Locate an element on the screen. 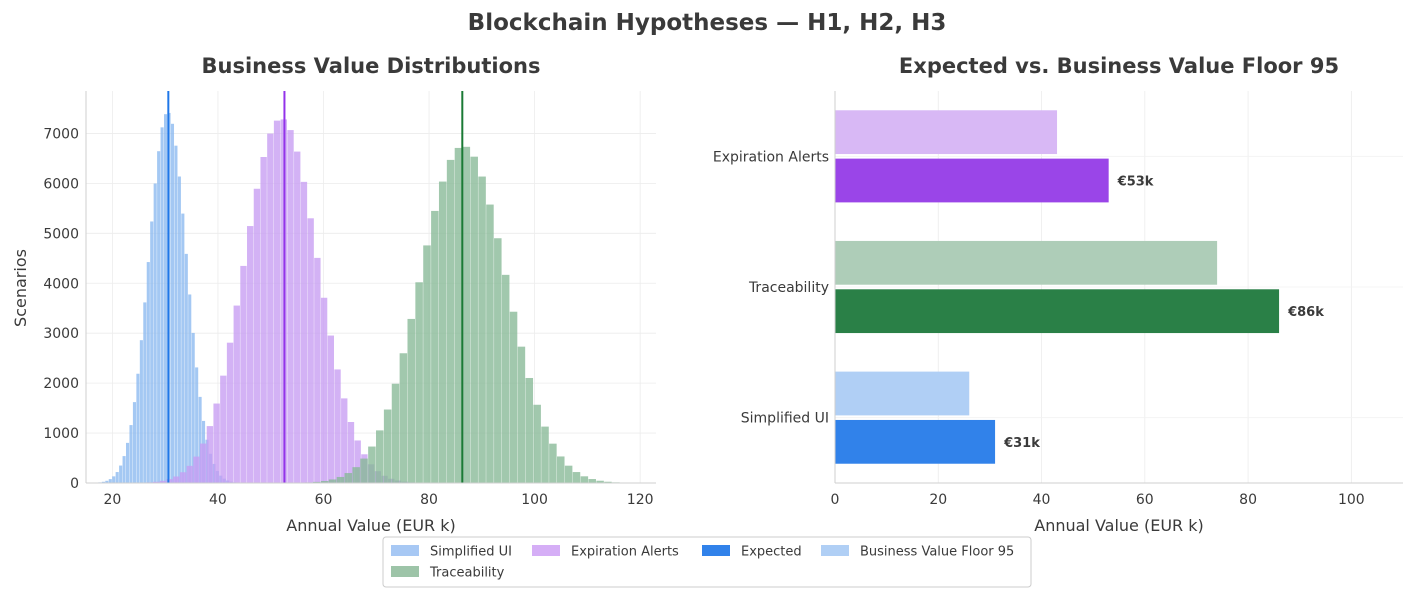 The width and height of the screenshot is (1415, 599). legend-label: Business Value Floor 95 is located at coordinates (937, 552).